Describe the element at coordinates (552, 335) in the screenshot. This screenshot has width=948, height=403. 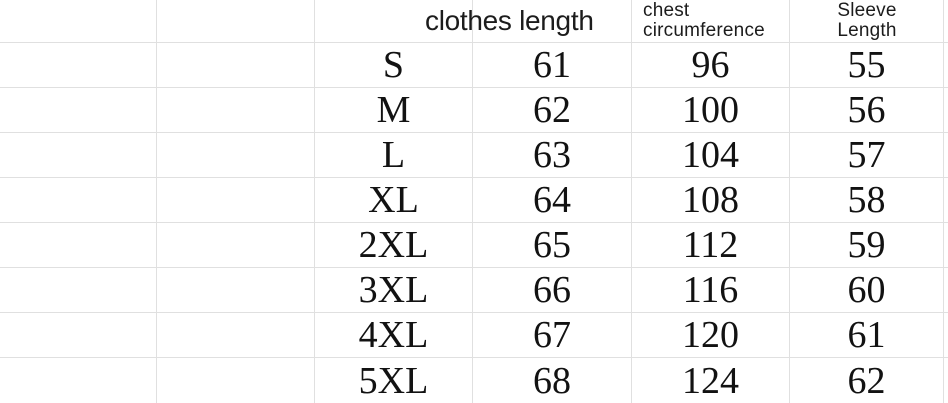
I see `clothes-length-cell: 67` at that location.